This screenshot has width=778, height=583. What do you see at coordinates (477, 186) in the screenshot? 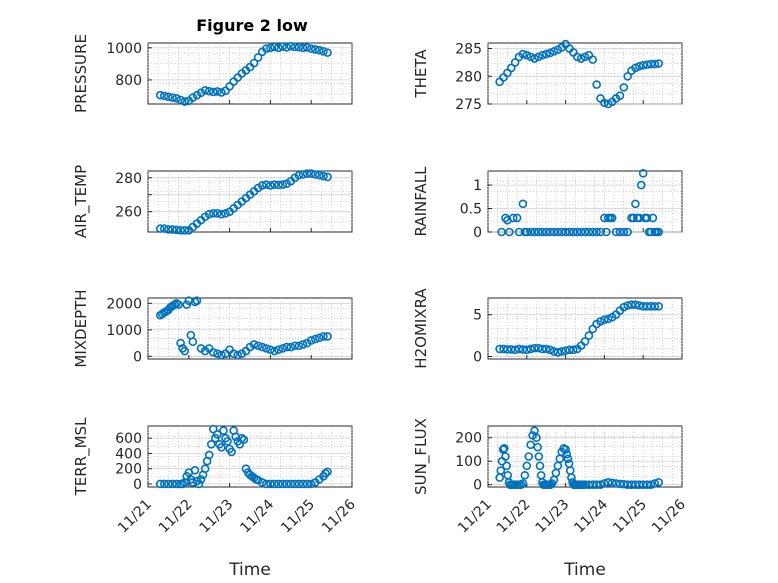
I see `y-tick-label: 1` at bounding box center [477, 186].